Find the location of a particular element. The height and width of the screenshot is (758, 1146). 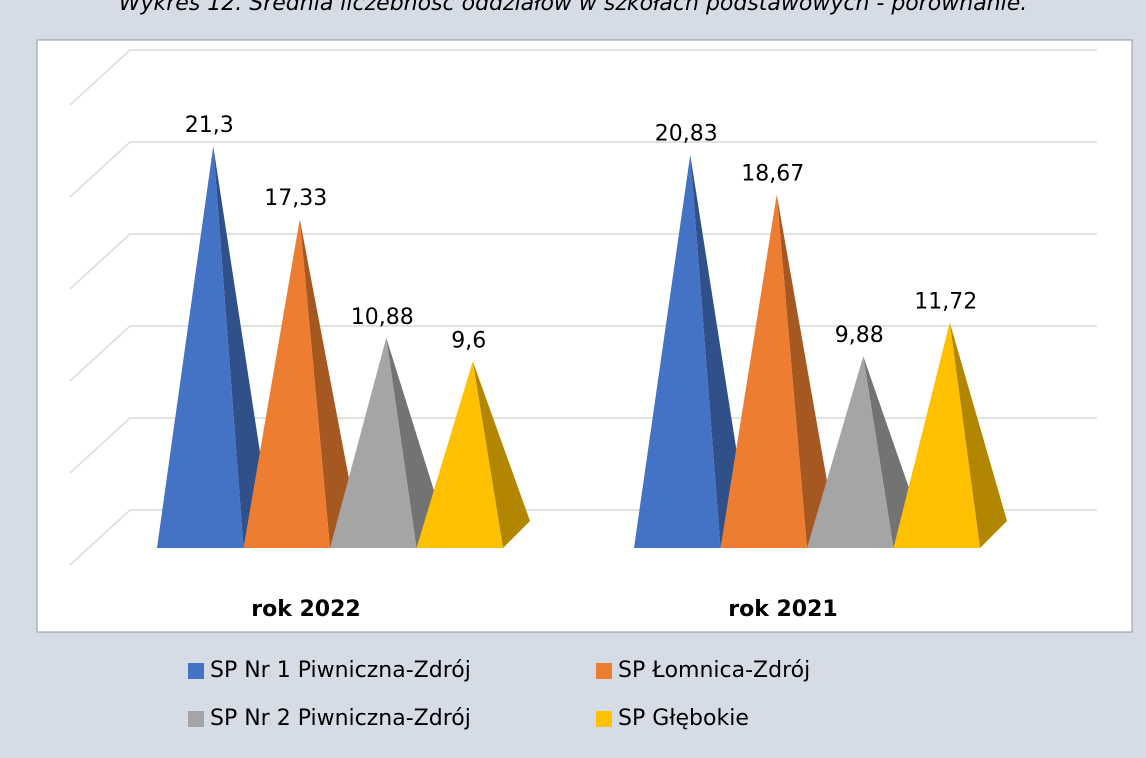

value-label: 20,83 is located at coordinates (686, 134).